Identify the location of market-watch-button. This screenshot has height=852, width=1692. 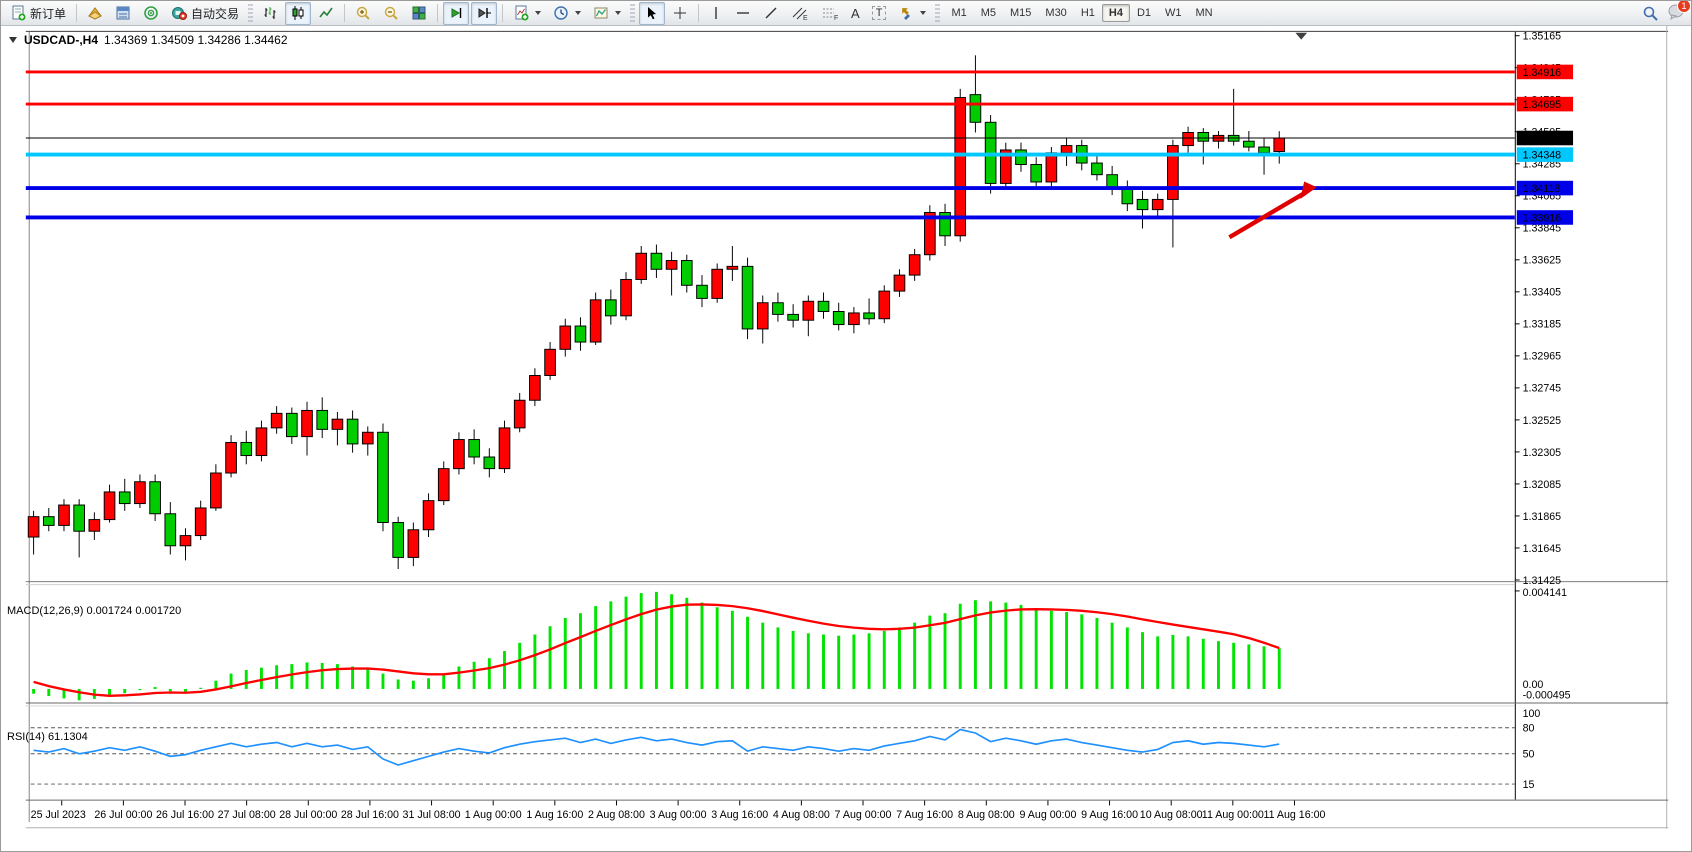
(123, 13).